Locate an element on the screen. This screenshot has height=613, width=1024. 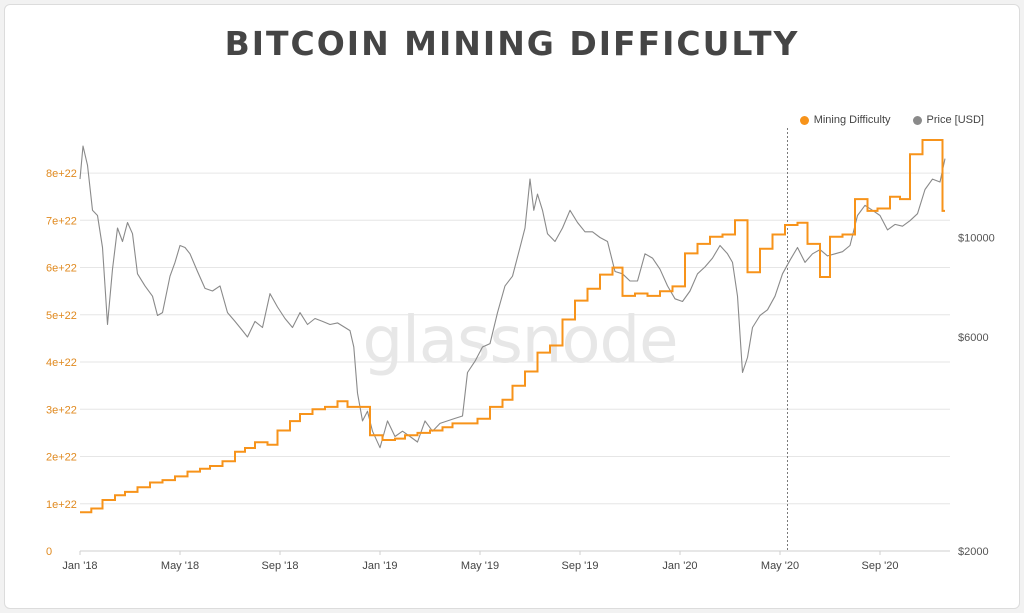
right-tick-label: $10000 is located at coordinates (976, 239).